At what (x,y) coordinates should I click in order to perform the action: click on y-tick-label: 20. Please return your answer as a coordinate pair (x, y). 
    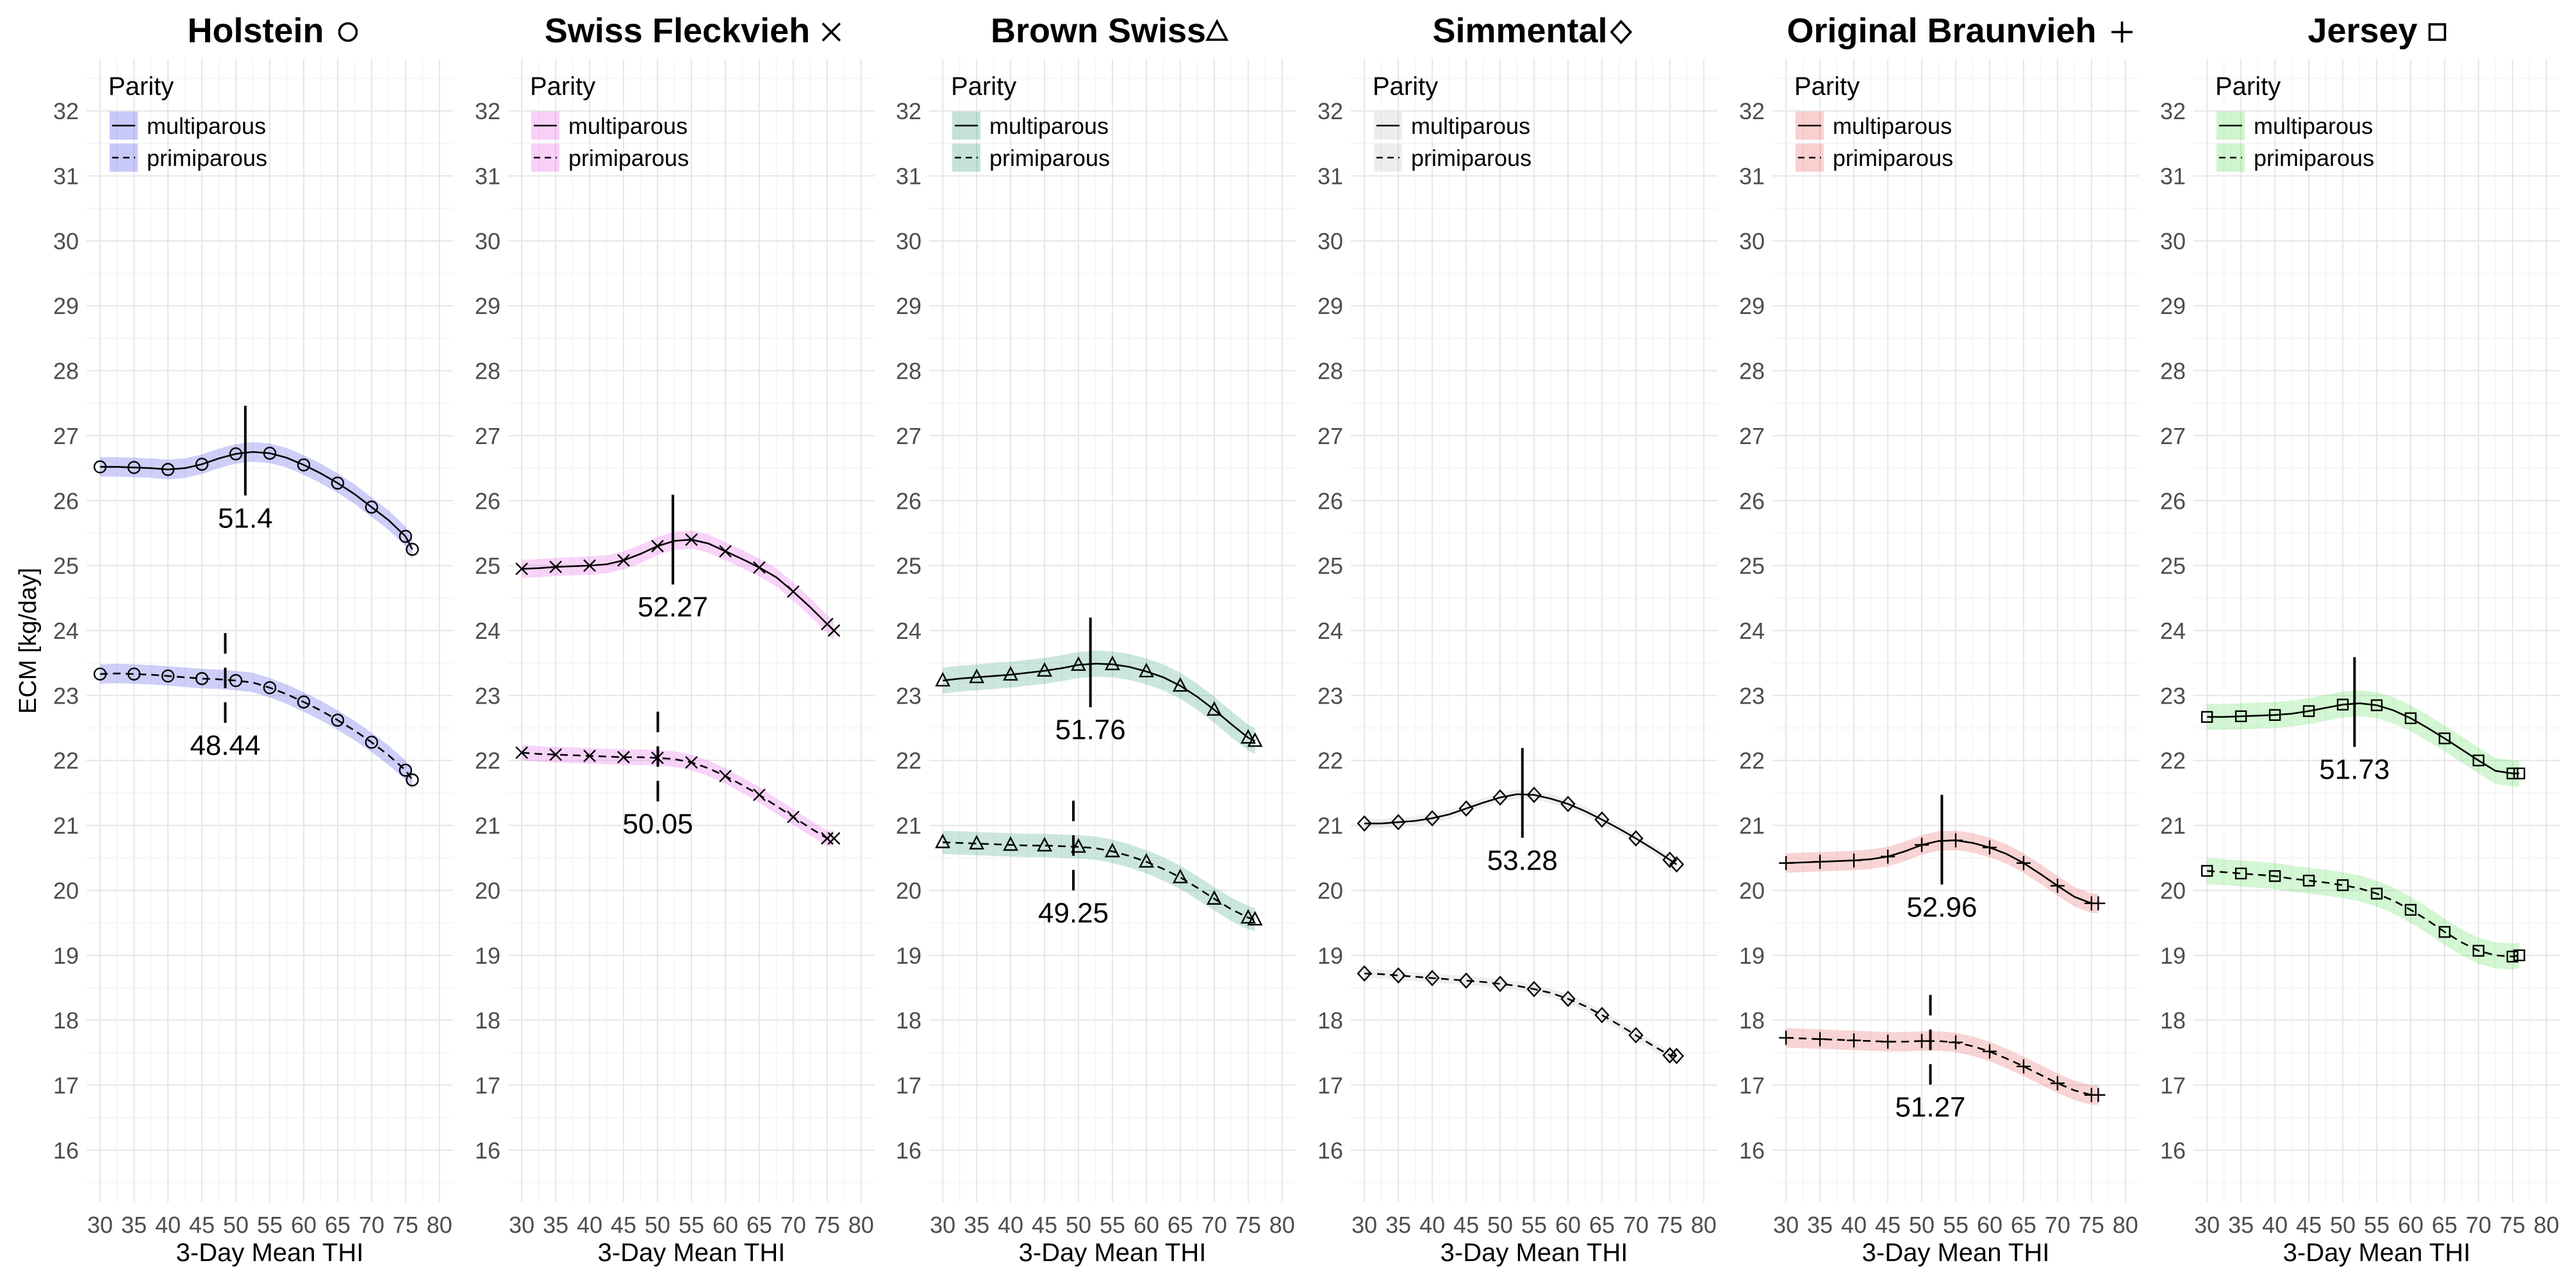
    Looking at the image, I should click on (487, 890).